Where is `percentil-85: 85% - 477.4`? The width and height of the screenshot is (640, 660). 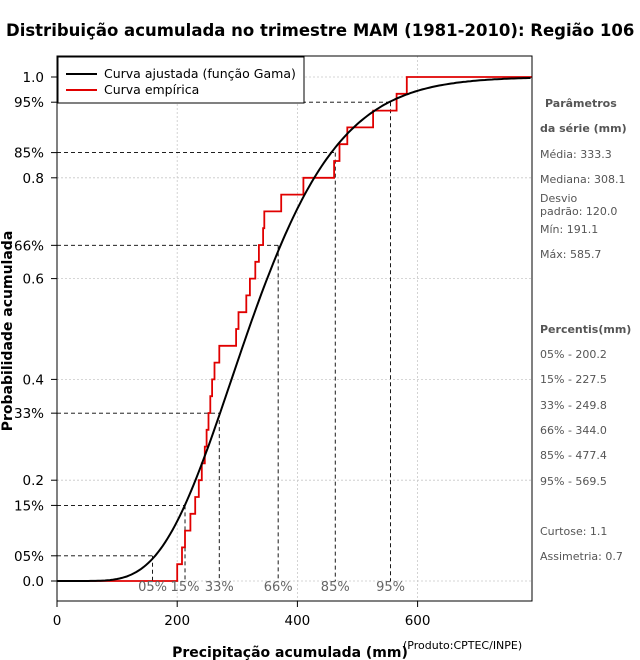 percentil-85: 85% - 477.4 is located at coordinates (573, 455).